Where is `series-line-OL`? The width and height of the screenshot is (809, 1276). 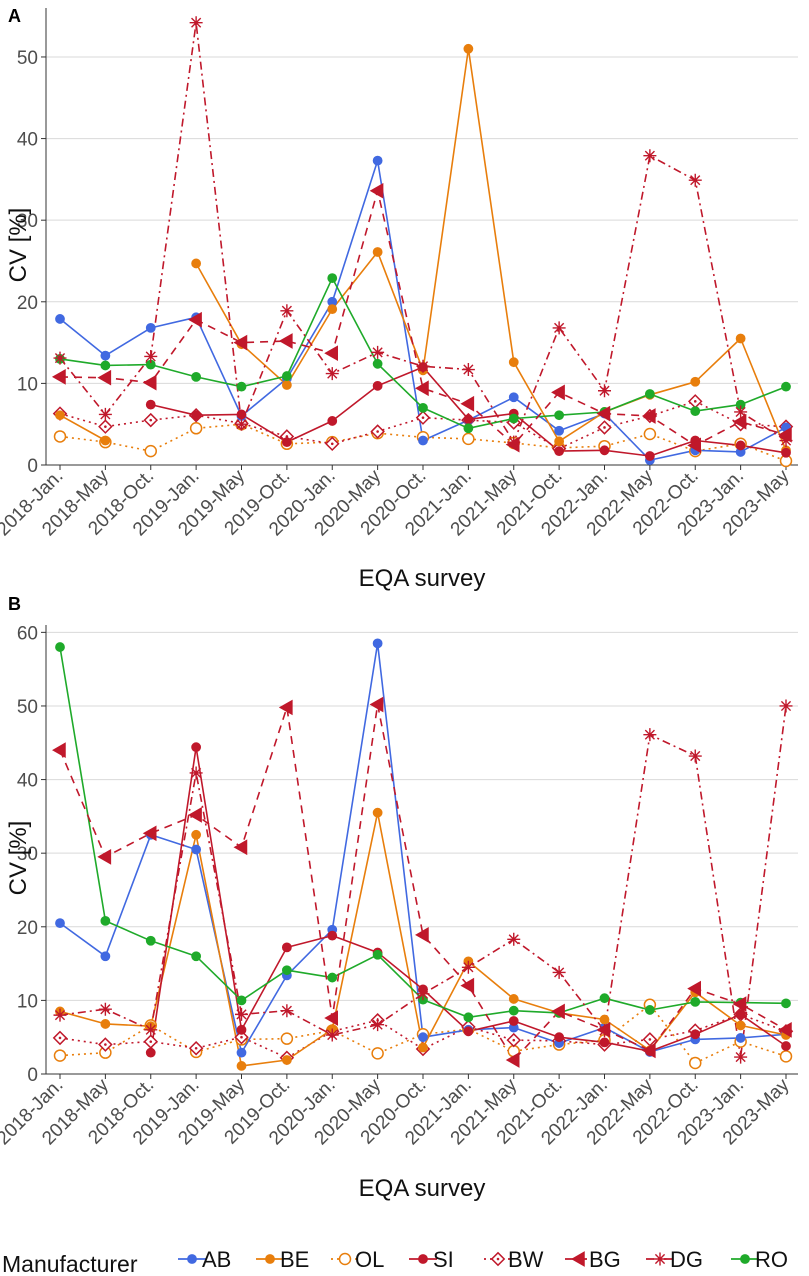 series-line-OL is located at coordinates (423, 1034).